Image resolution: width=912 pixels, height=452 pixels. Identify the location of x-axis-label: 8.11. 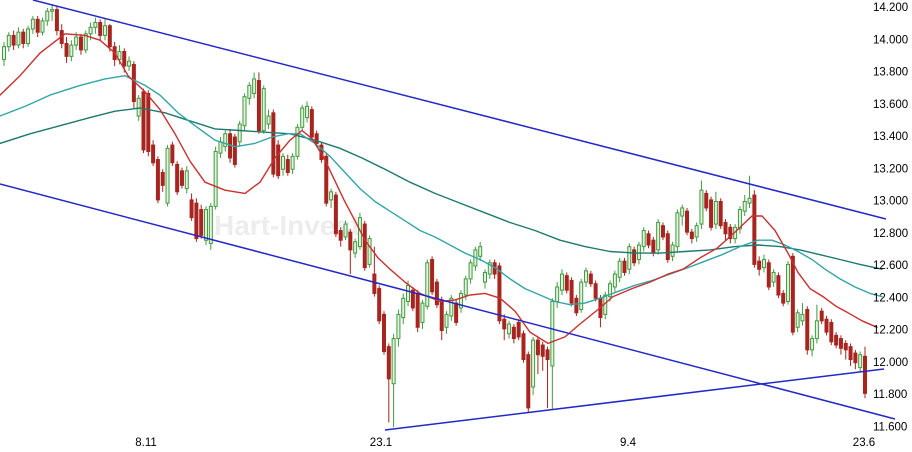
(146, 443).